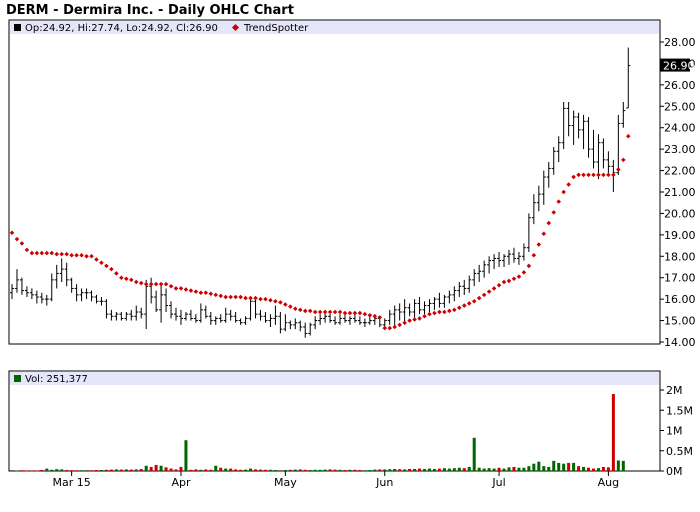 This screenshot has width=700, height=512. I want to click on x-tick-label: Apr, so click(181, 482).